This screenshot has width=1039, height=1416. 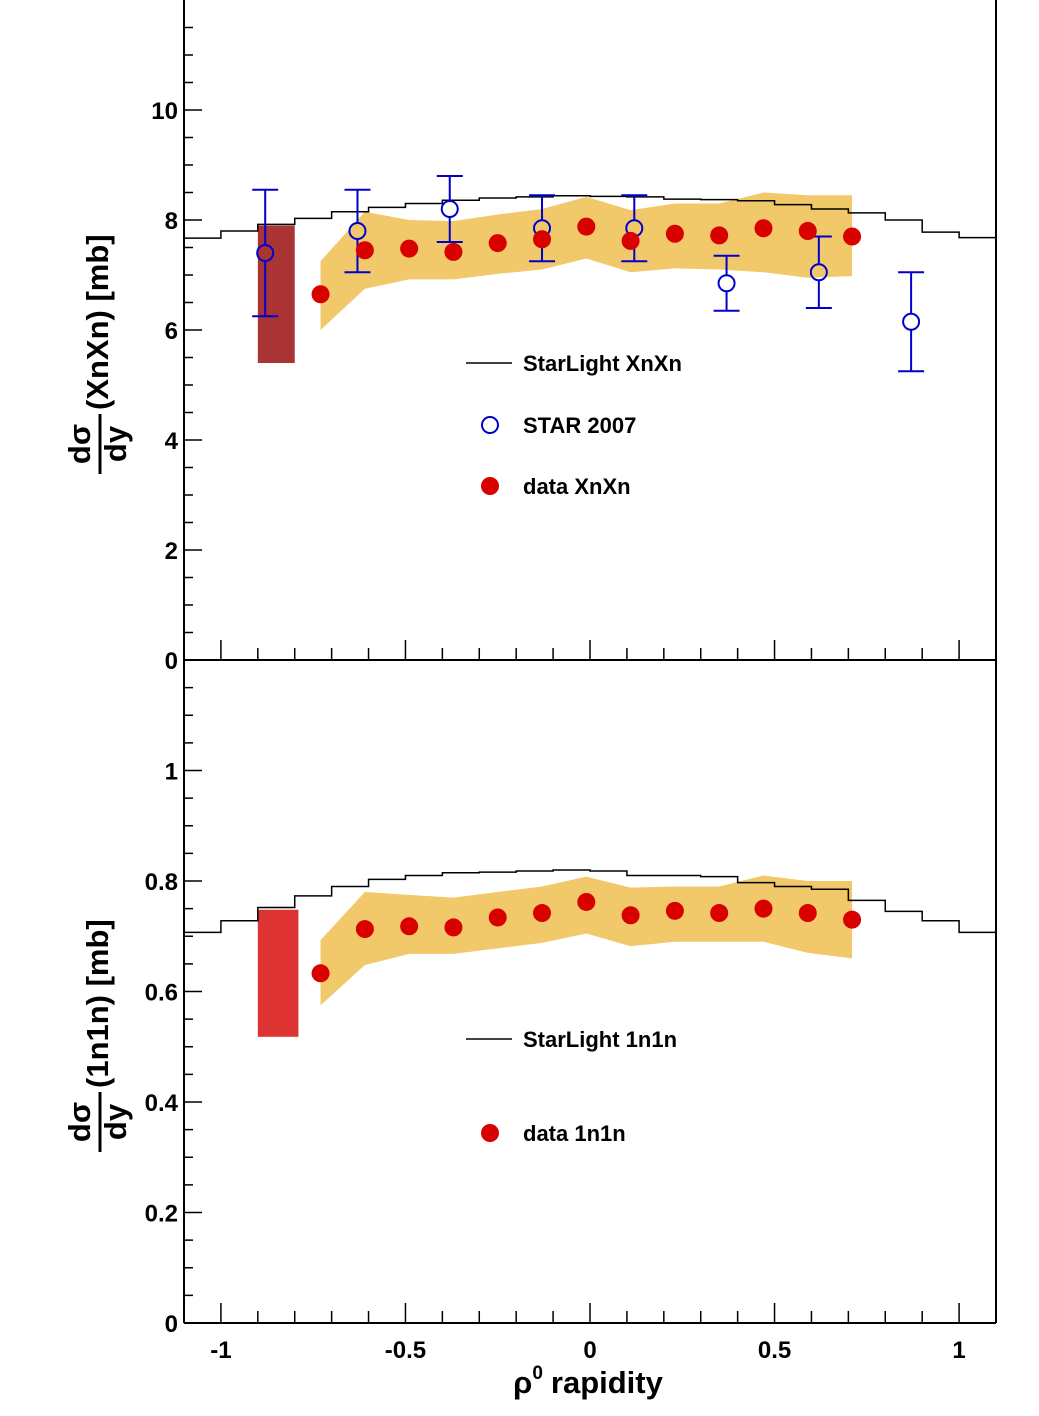 I want to click on y-title-bottom-numerator: dσ, so click(x=79, y=1122).